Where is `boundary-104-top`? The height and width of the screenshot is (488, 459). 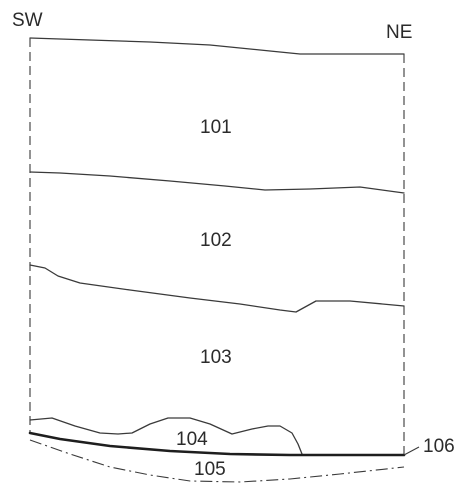
boundary-104-top is located at coordinates (166, 436).